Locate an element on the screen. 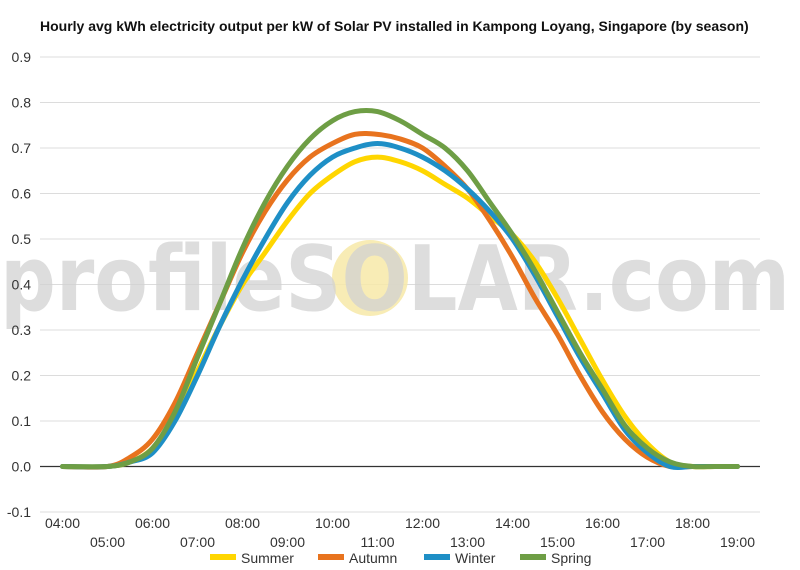 This screenshot has width=800, height=570. legend-swatch-summer is located at coordinates (223, 557).